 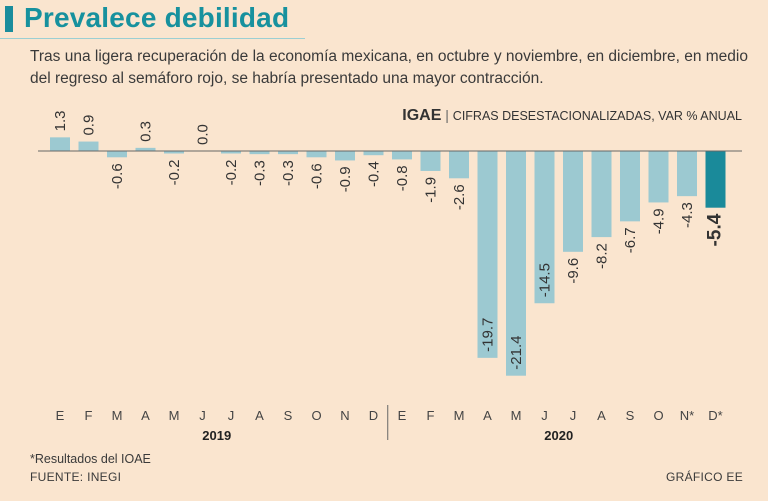 What do you see at coordinates (715, 415) in the screenshot?
I see `month-label-24: D*` at bounding box center [715, 415].